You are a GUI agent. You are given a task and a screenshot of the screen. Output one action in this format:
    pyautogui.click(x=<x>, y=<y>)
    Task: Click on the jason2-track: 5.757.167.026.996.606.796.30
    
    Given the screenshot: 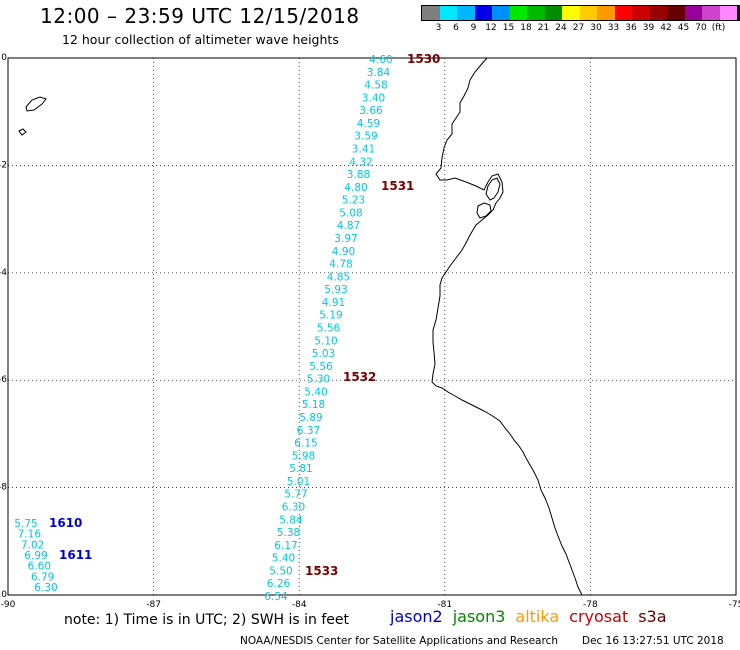 What is the action you would take?
    pyautogui.click(x=35, y=556)
    